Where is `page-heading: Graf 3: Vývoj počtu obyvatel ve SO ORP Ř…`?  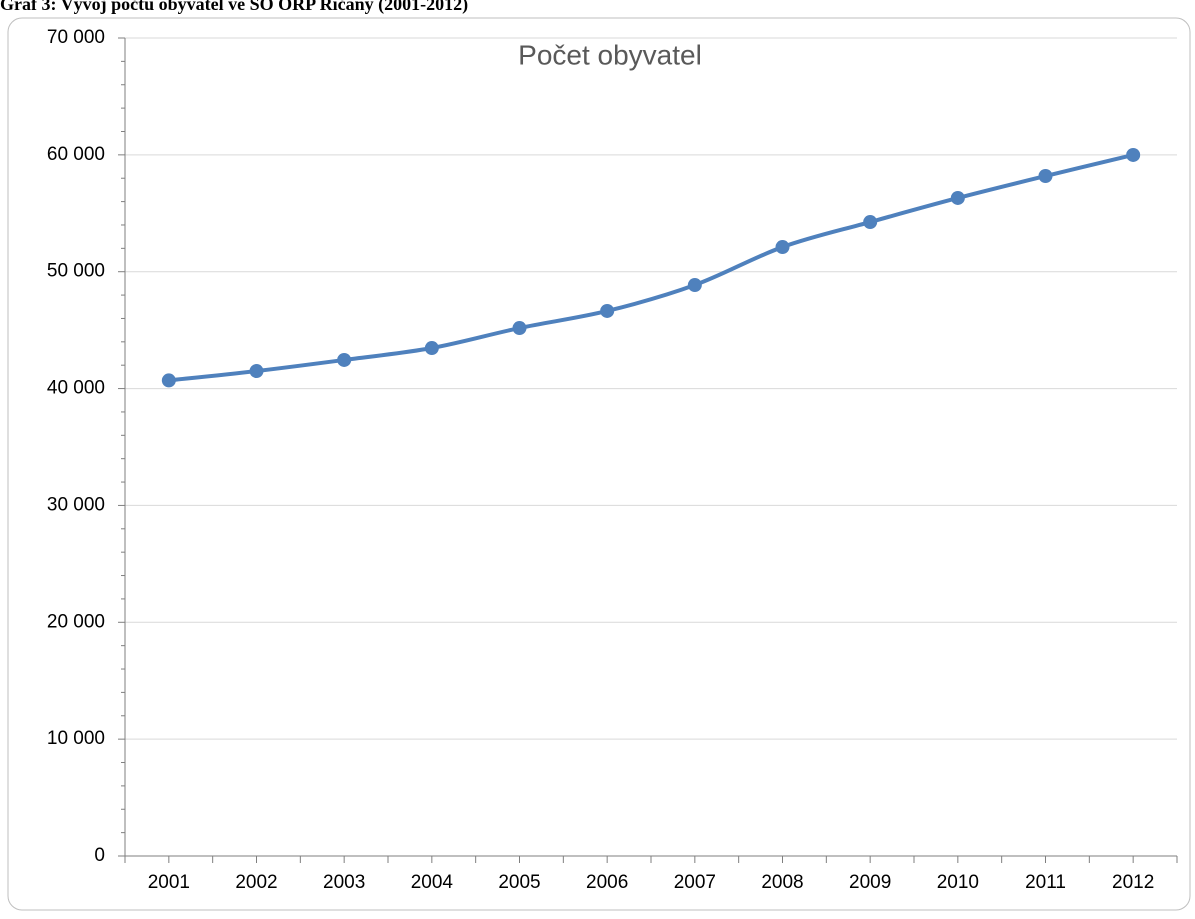
page-heading: Graf 3: Vývoj počtu obyvatel ve SO ORP Ř… is located at coordinates (234, 7).